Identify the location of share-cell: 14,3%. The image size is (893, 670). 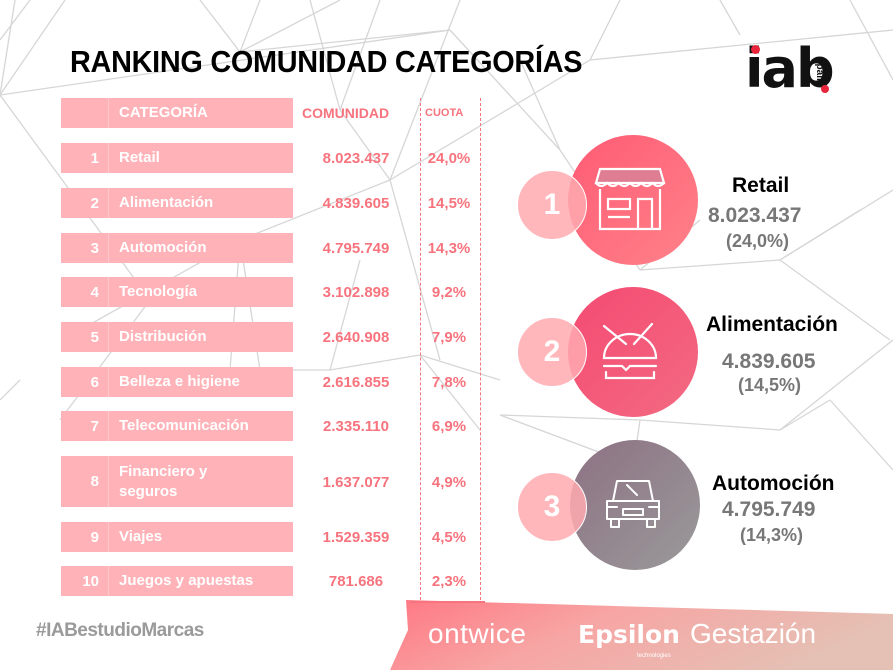
(449, 248).